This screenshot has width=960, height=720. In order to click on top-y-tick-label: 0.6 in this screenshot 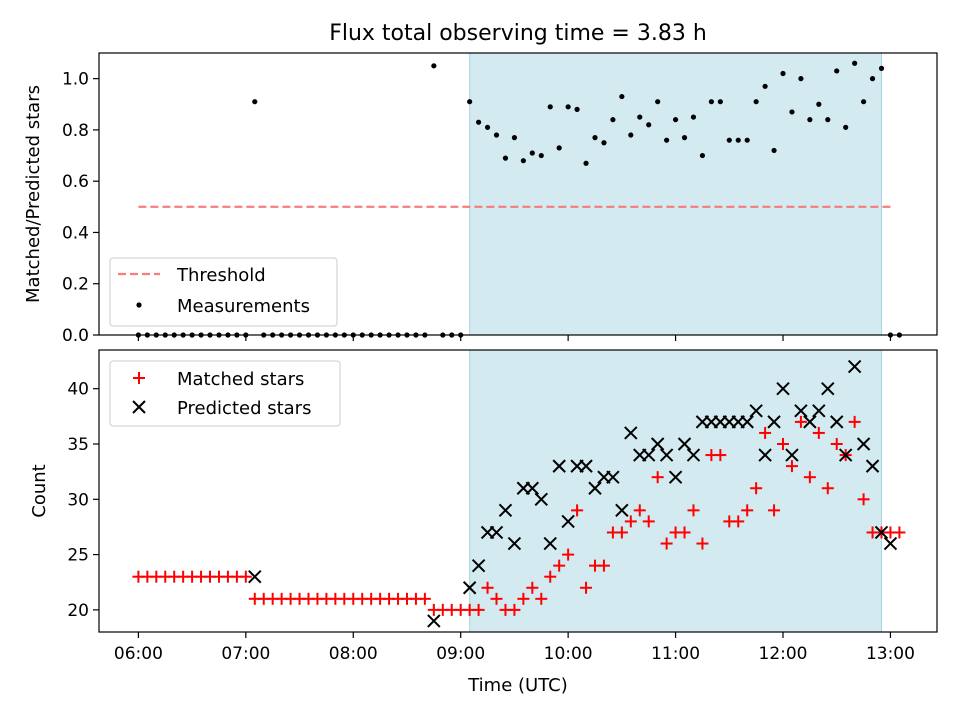, I will do `click(75, 182)`.